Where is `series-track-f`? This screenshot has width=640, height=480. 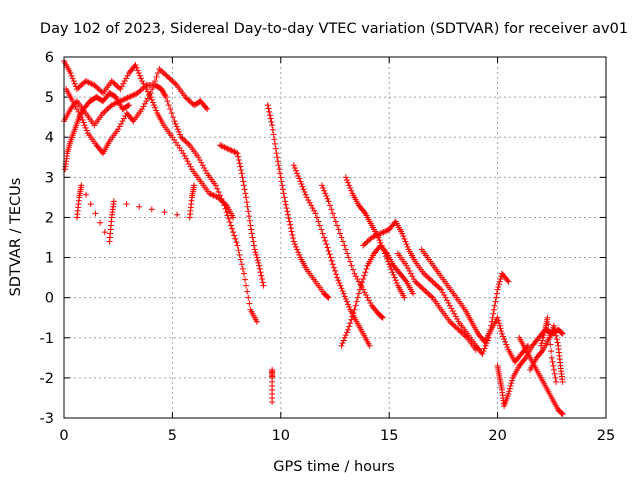
series-track-f is located at coordinates (242, 215).